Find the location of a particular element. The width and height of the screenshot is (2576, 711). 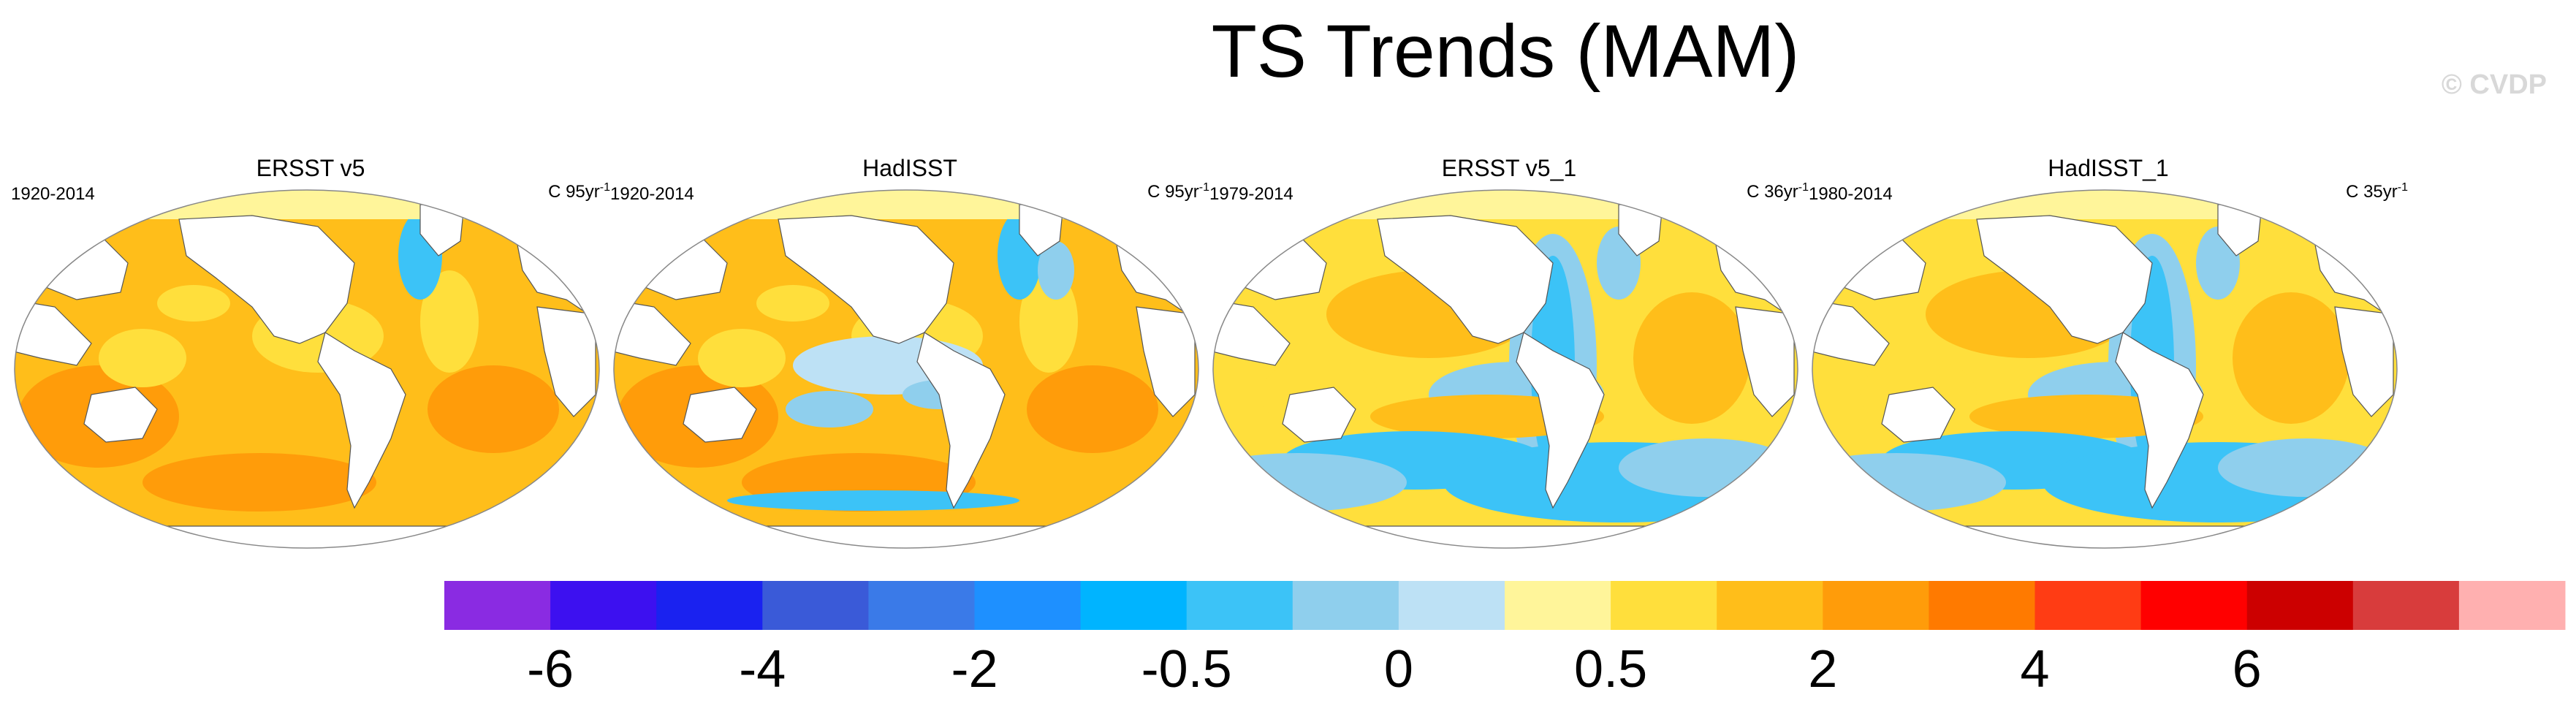

map-panel-3: ERSST v5_1 1979-2014 C 36yr-1 is located at coordinates (1509, 350).